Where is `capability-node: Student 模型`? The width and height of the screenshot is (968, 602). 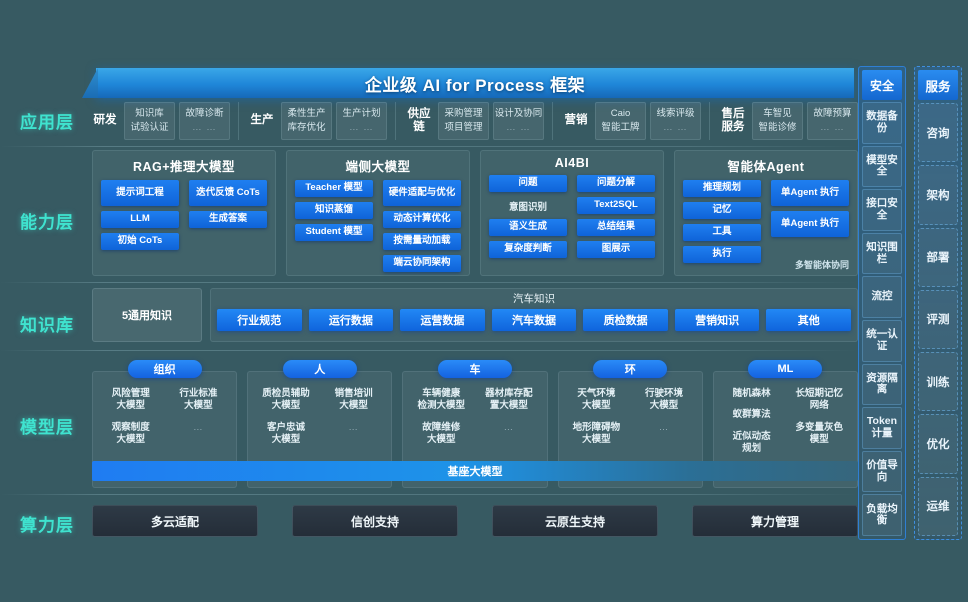 capability-node: Student 模型 is located at coordinates (334, 232).